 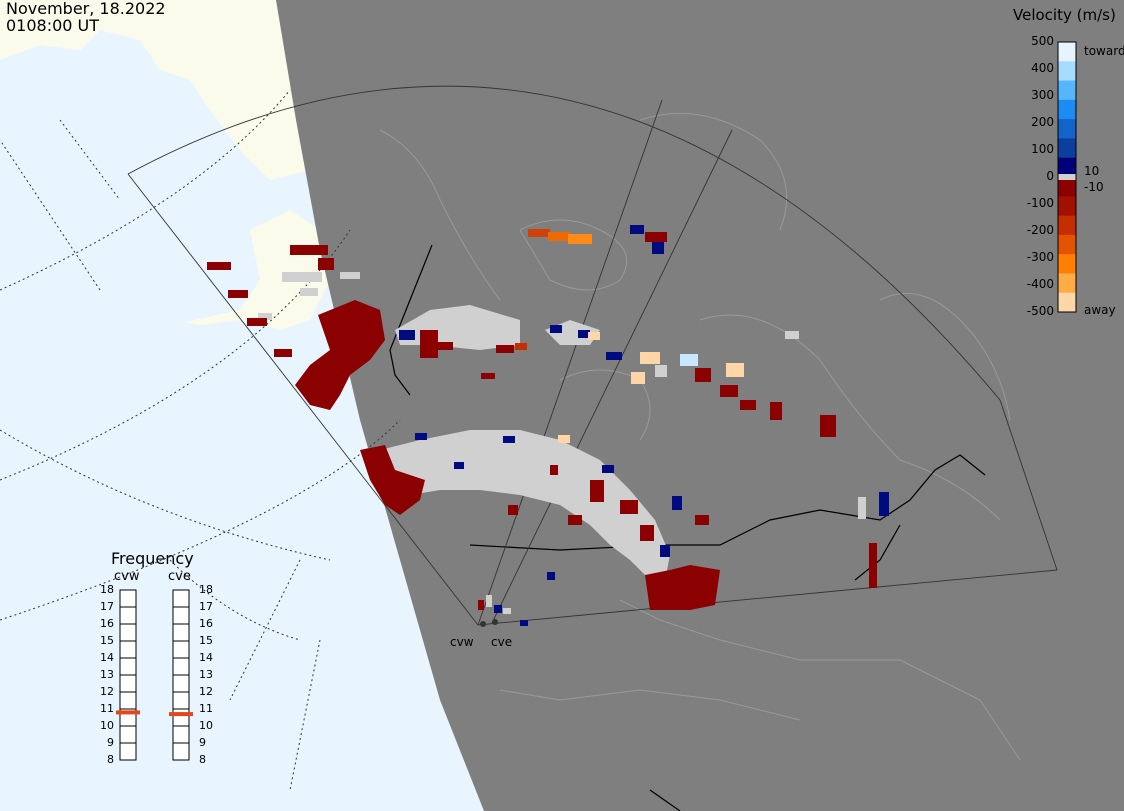 What do you see at coordinates (155, 90) in the screenshot?
I see `day-land-alaska` at bounding box center [155, 90].